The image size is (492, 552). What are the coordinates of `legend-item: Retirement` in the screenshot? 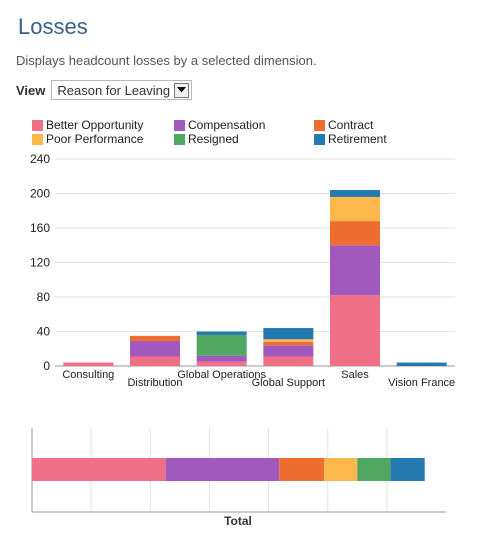 It's located at (350, 139).